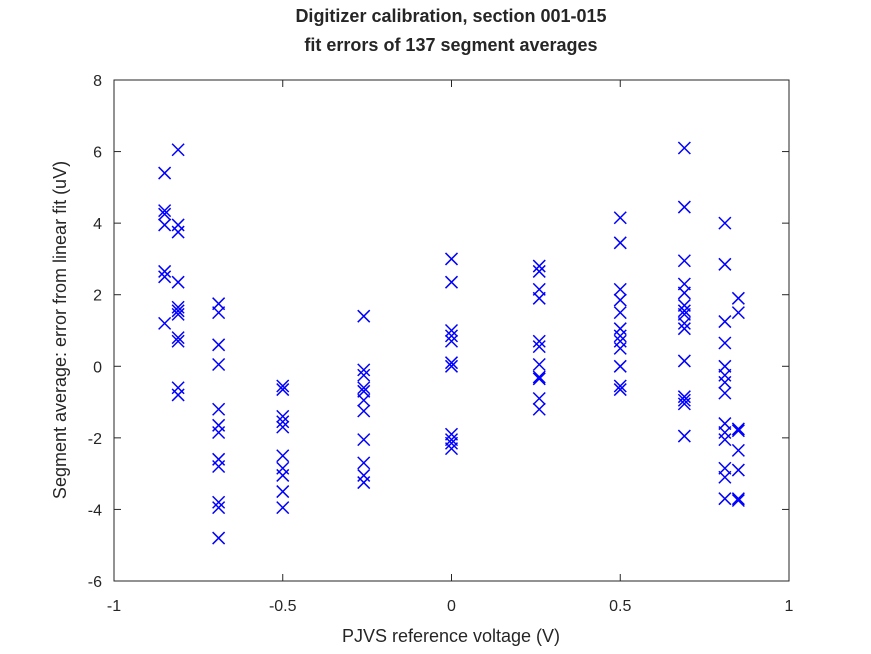  What do you see at coordinates (114, 606) in the screenshot?
I see `x-tick-label: -1` at bounding box center [114, 606].